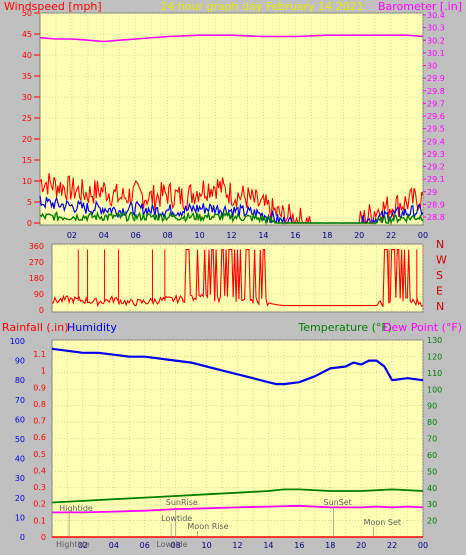  Describe the element at coordinates (263, 235) in the screenshot. I see `wind-x-tick-label: 14` at that location.